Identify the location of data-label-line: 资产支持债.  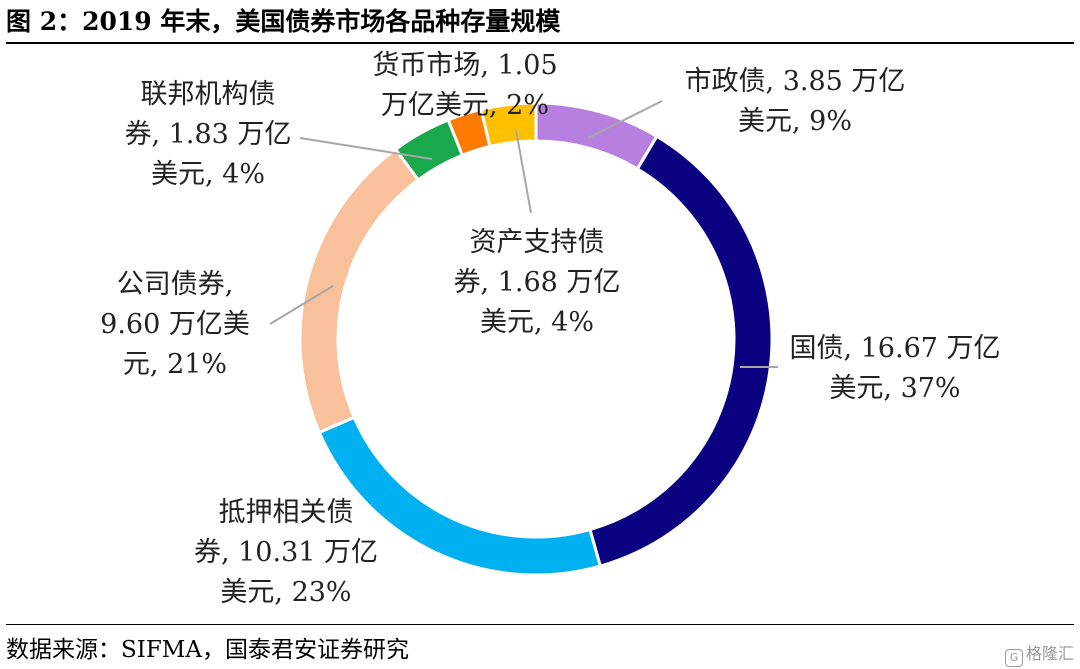
(537, 242).